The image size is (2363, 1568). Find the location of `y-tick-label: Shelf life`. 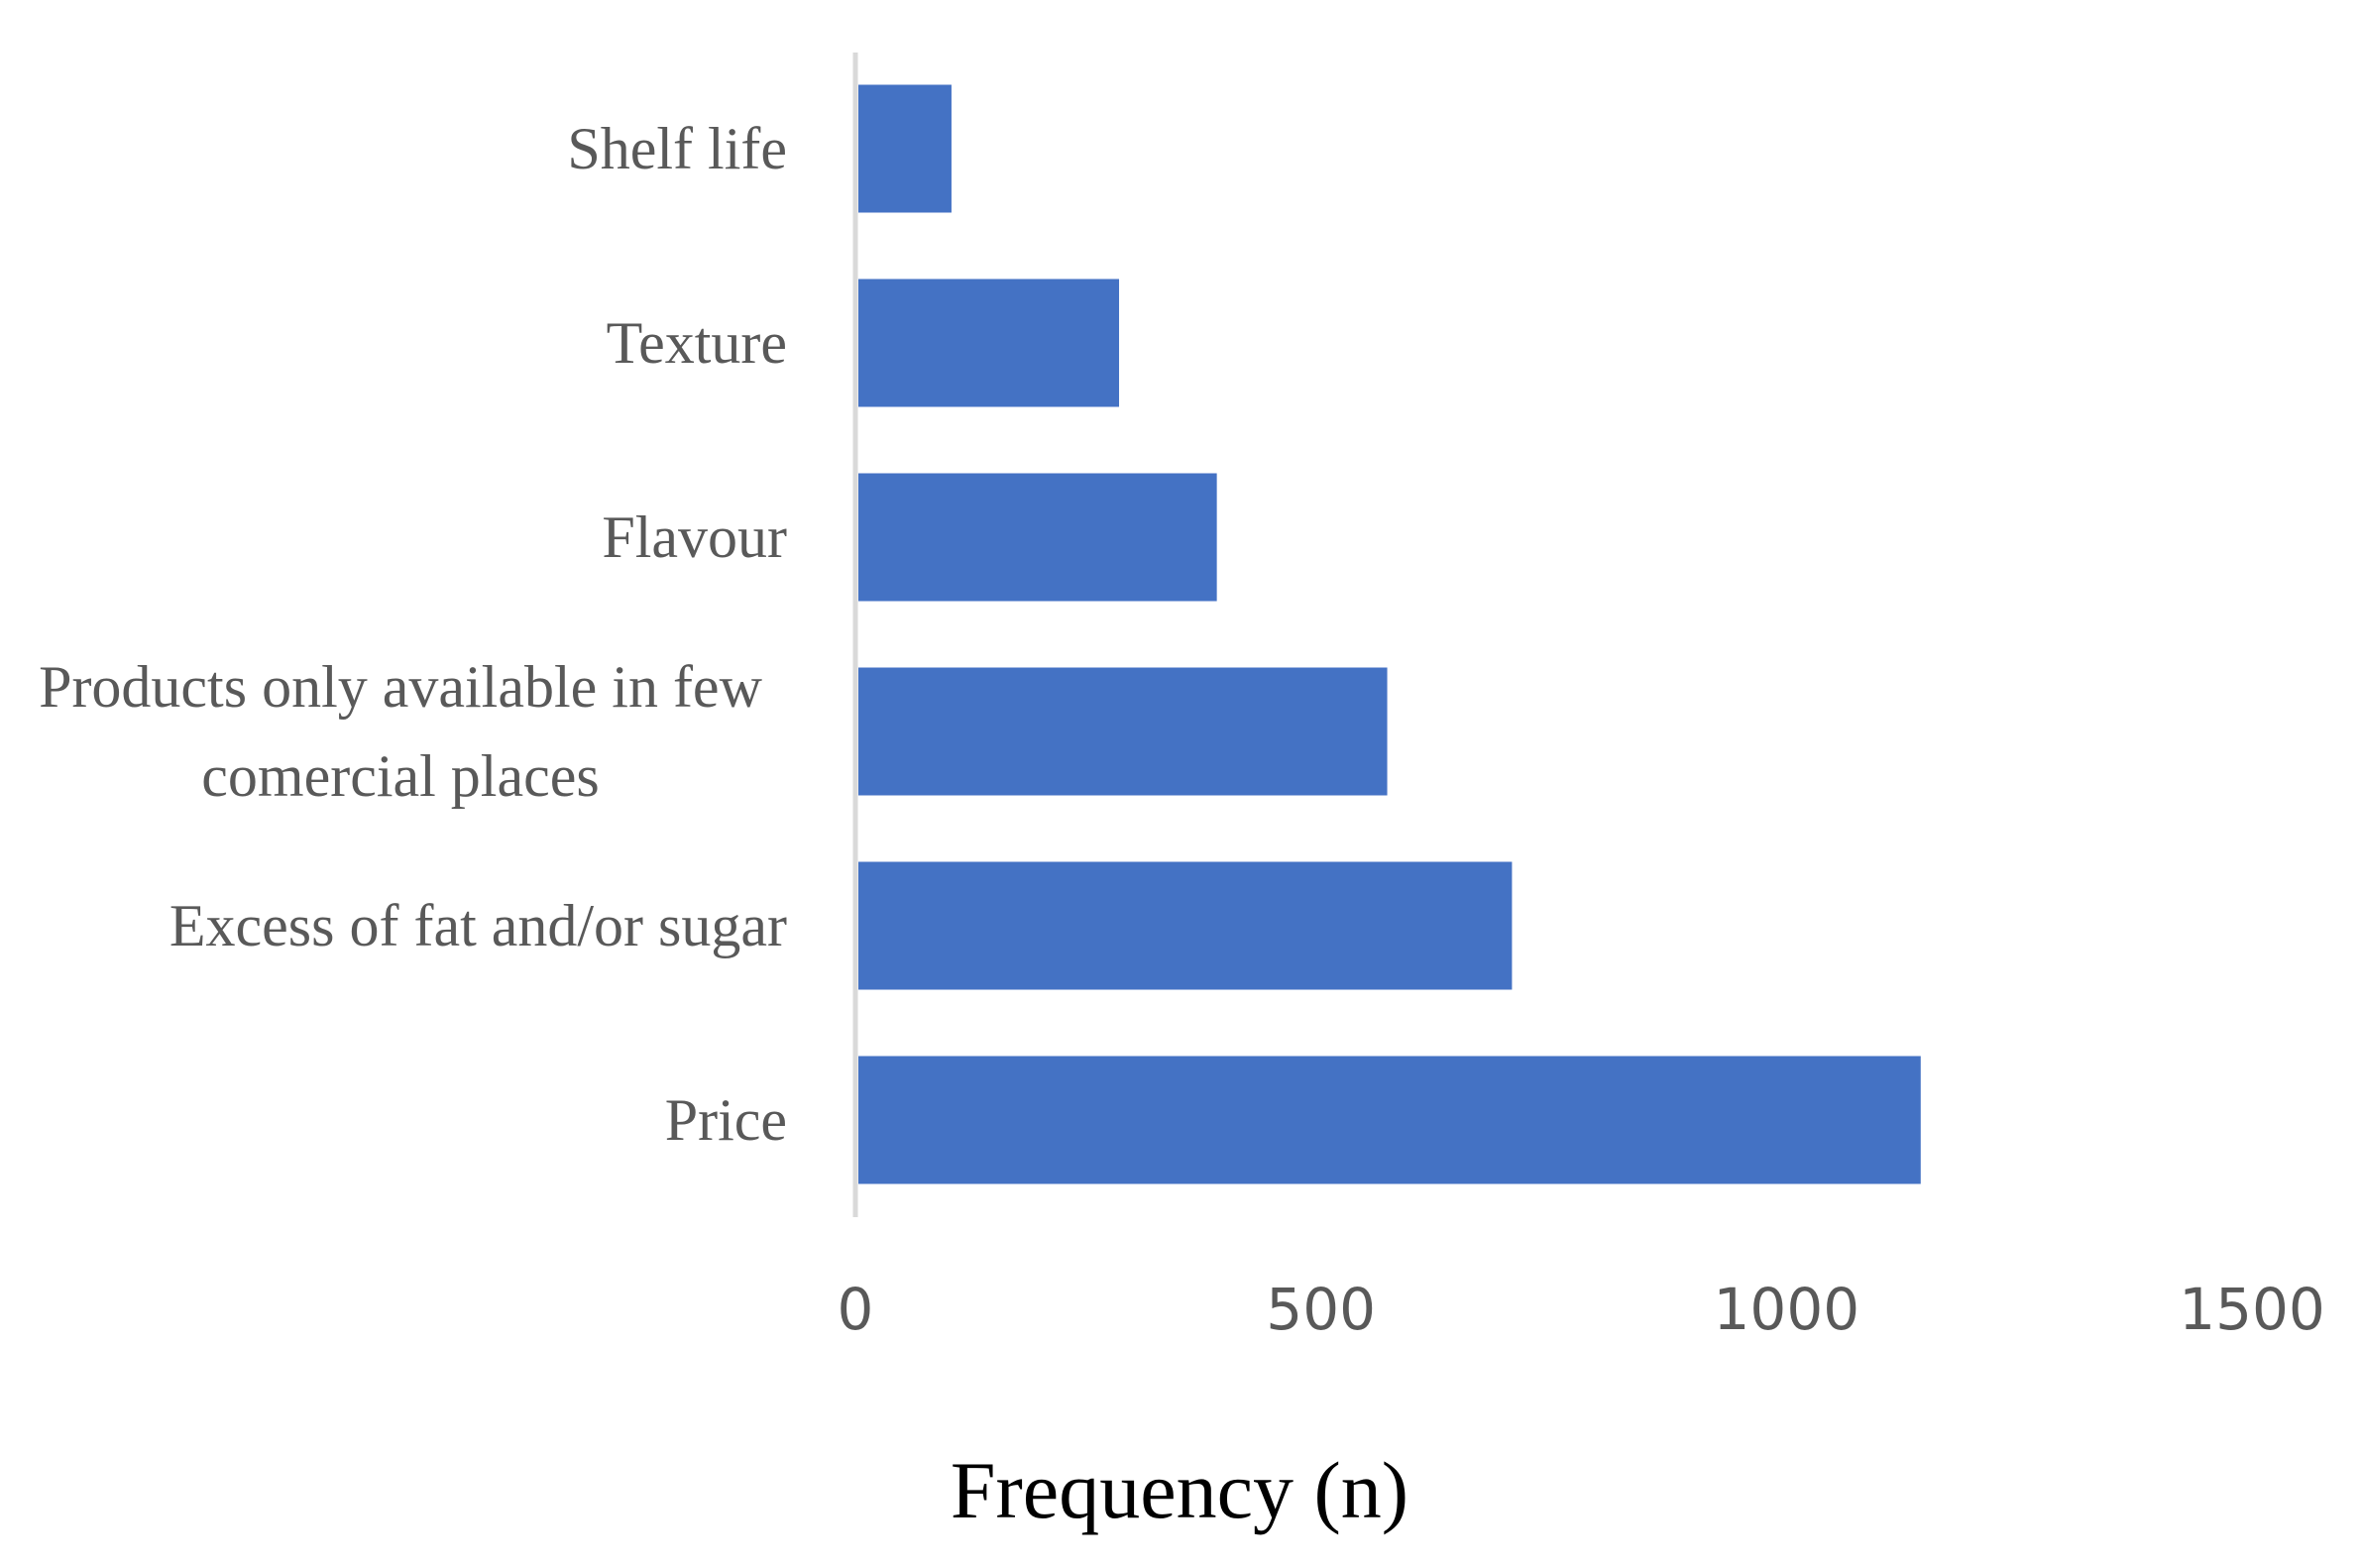

y-tick-label: Shelf life is located at coordinates (677, 148).